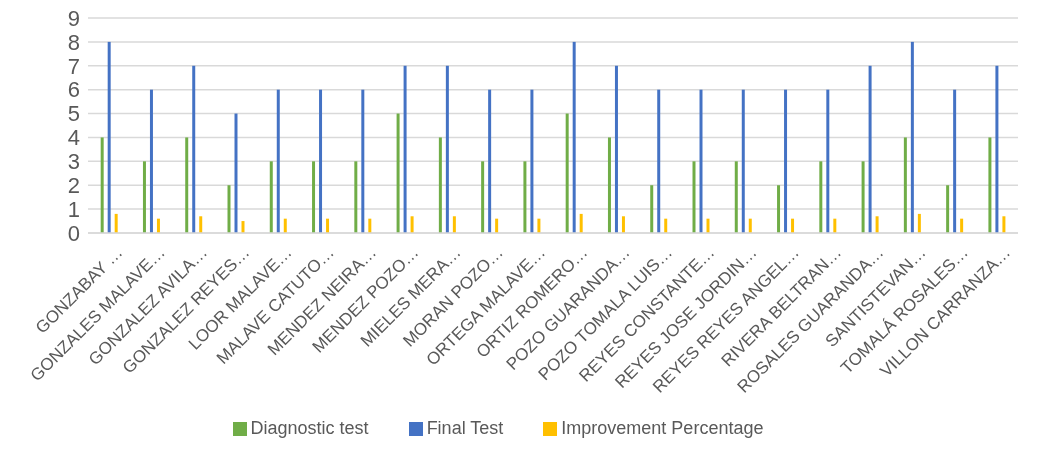  I want to click on y-tick-label: 4, so click(73, 138).